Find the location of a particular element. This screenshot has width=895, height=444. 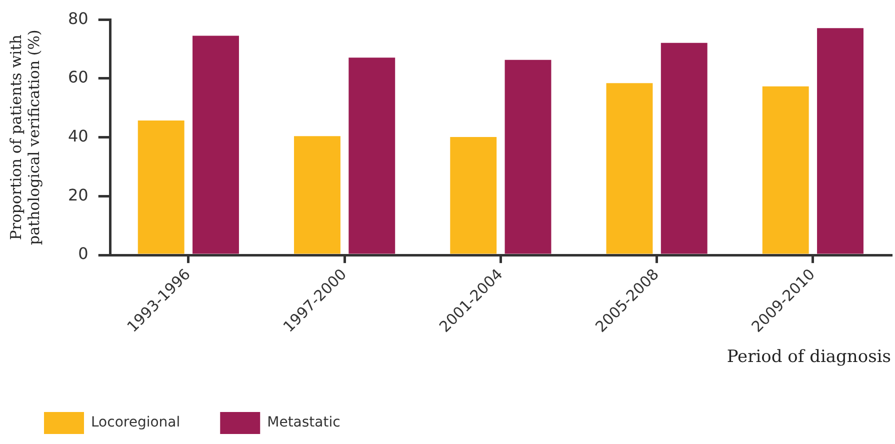

y-tick-label: 0 is located at coordinates (83, 254).